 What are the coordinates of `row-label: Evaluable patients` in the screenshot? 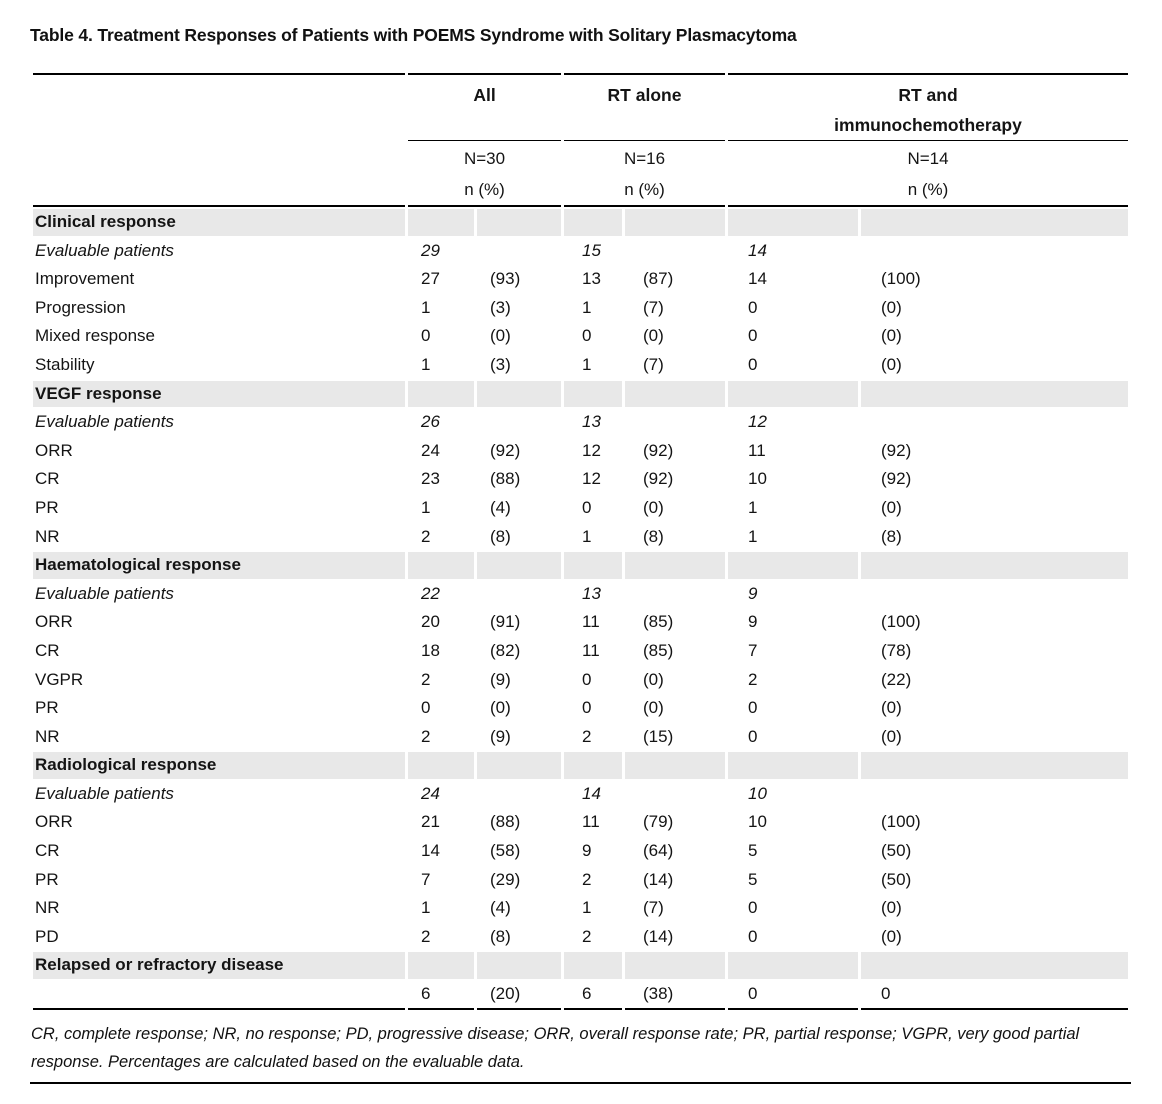 It's located at (104, 250).